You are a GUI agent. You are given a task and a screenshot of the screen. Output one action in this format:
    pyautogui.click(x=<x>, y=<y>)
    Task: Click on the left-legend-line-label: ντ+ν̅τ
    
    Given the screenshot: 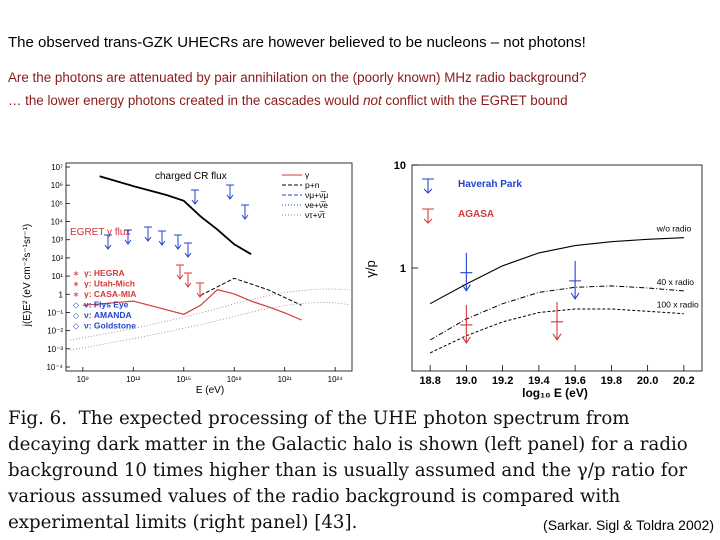 What is the action you would take?
    pyautogui.click(x=315, y=215)
    